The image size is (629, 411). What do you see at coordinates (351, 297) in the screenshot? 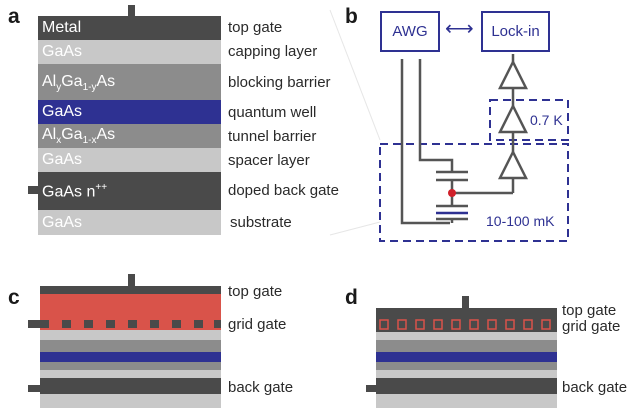
I see `panel-label-d: d` at bounding box center [351, 297].